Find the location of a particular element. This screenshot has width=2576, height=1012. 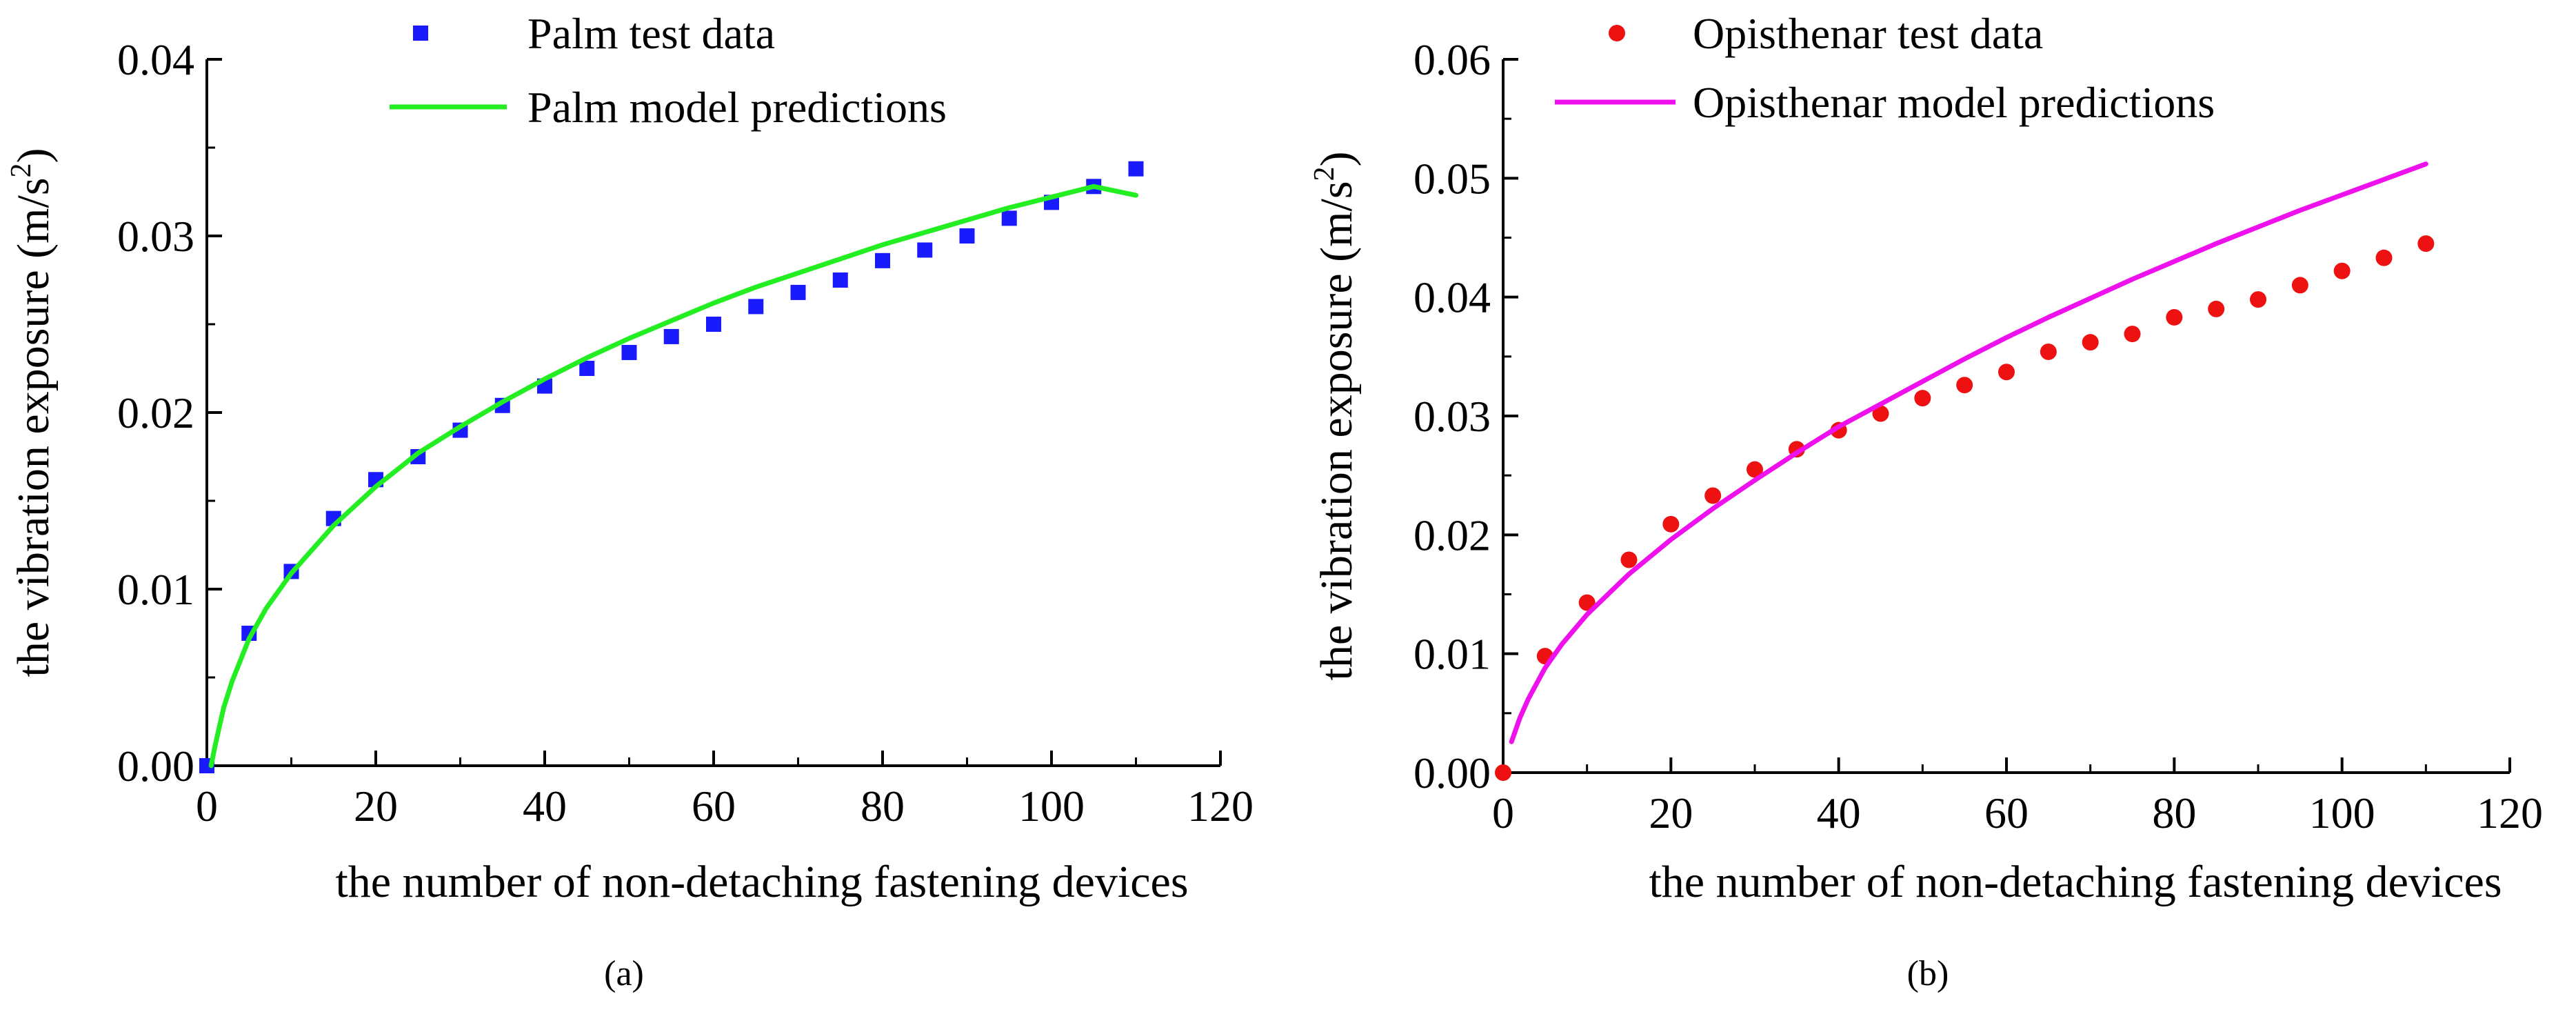

panel-label: (a) is located at coordinates (624, 973).